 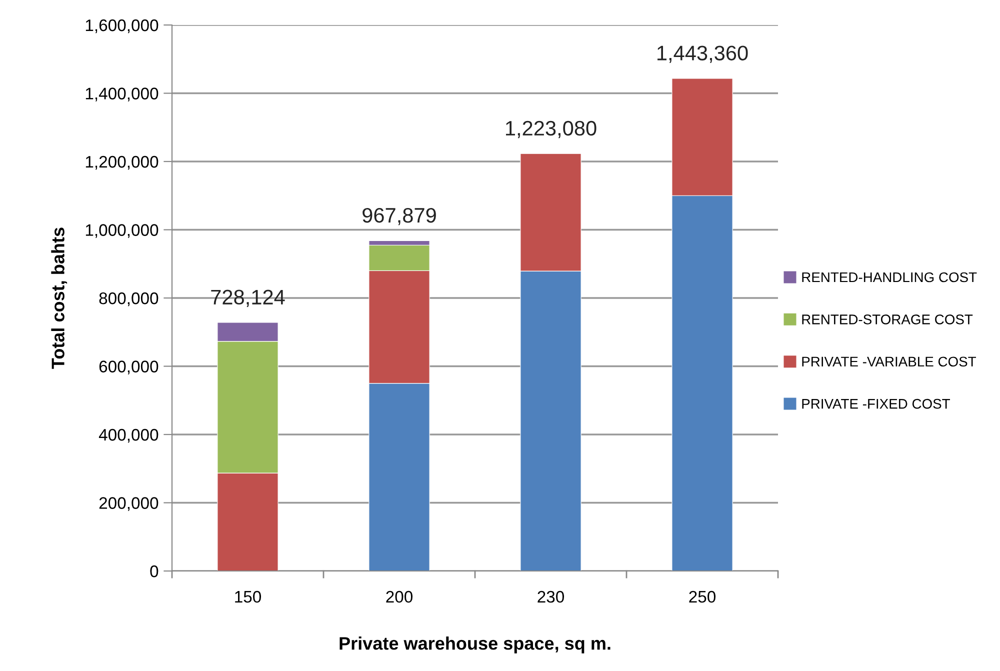 What do you see at coordinates (399, 217) in the screenshot?
I see `total-label: 967,879` at bounding box center [399, 217].